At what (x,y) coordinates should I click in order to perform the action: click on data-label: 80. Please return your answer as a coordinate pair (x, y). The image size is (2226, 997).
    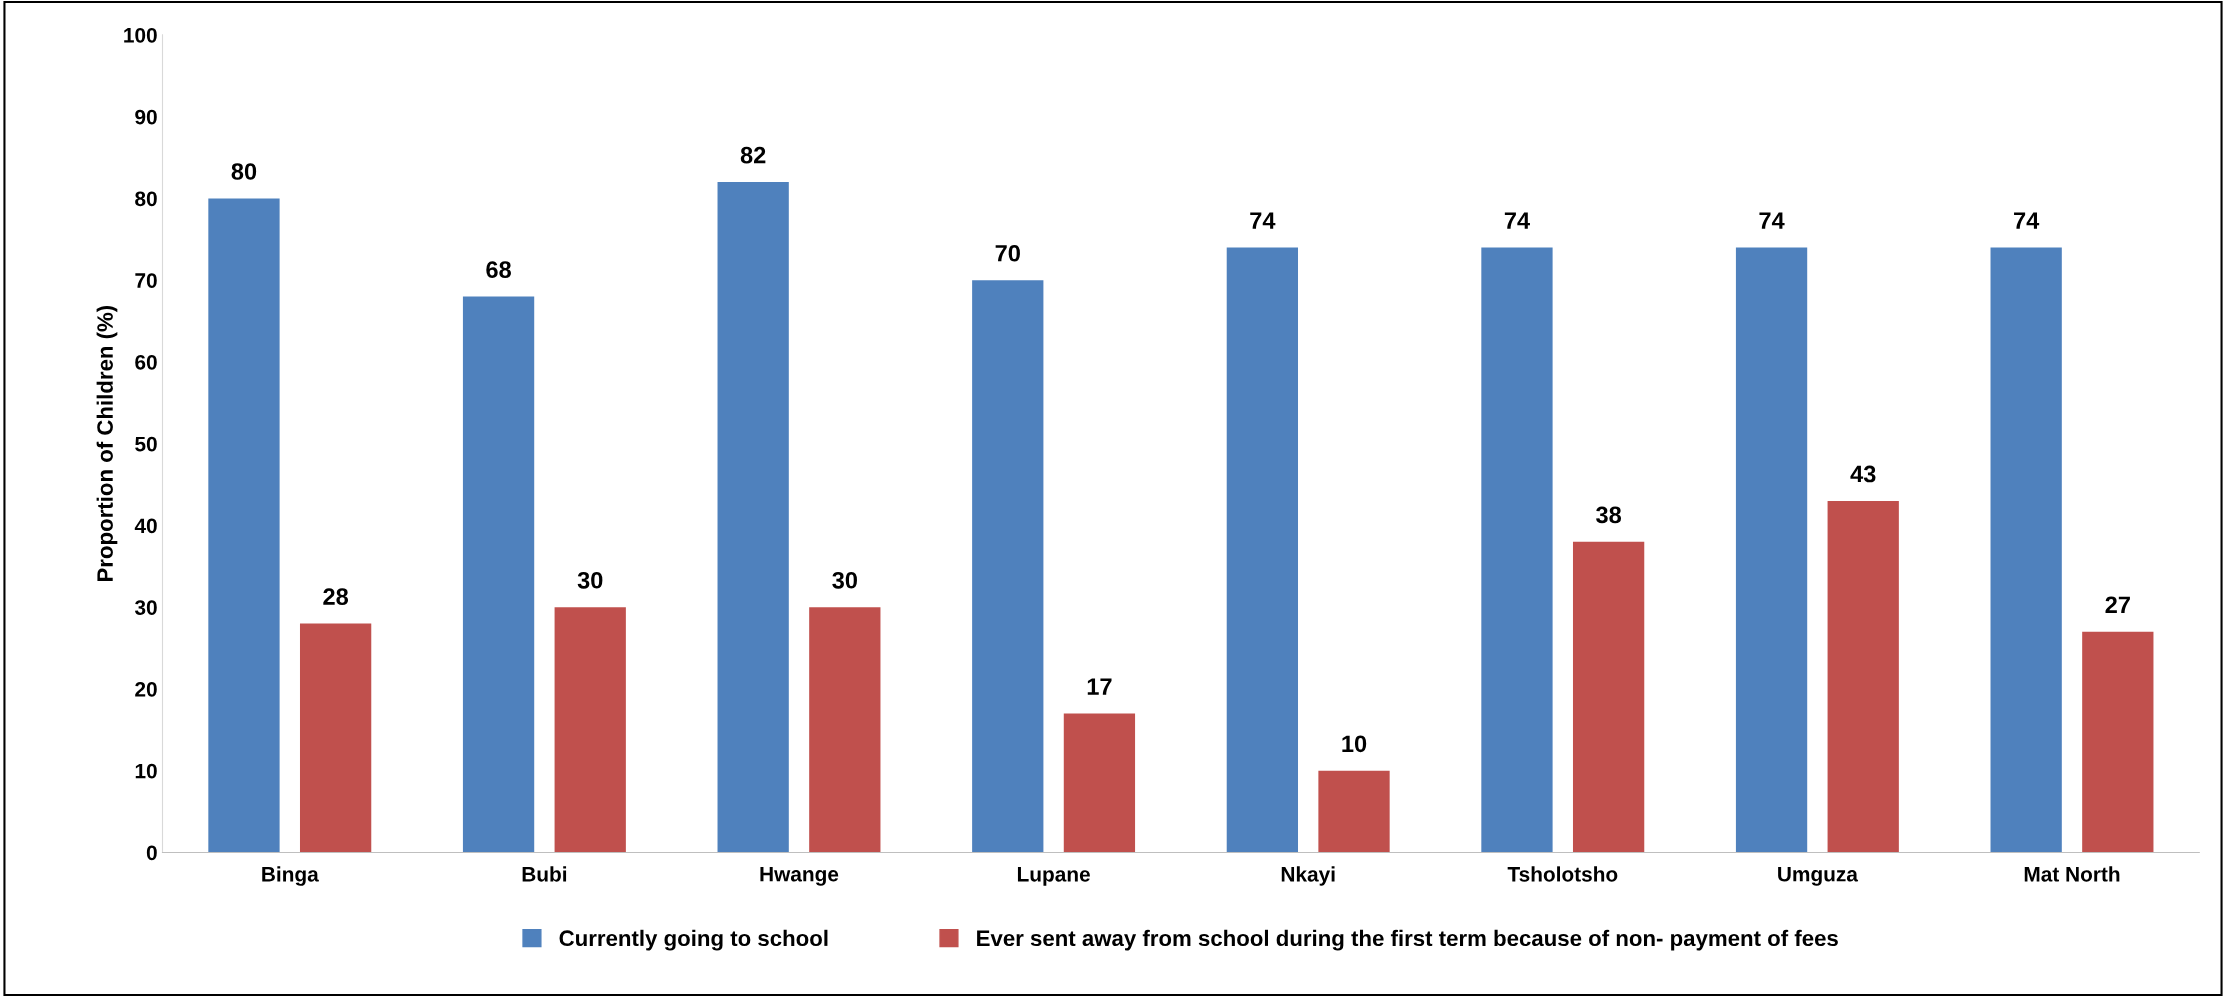
    Looking at the image, I should click on (244, 171).